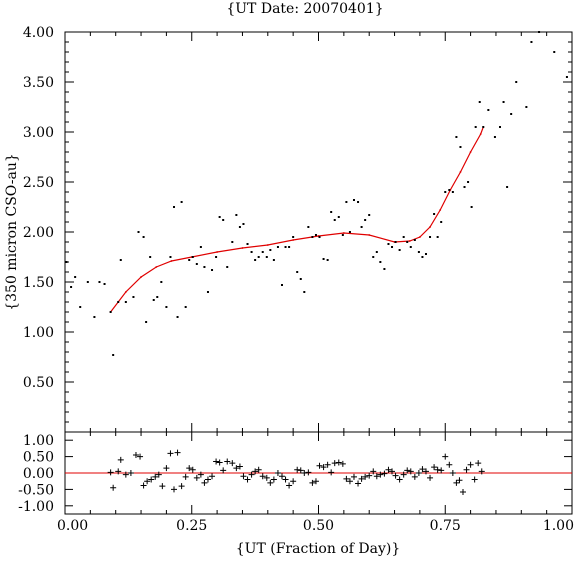  I want to click on residual-y-tick-labels: -1.00-0.500.000.501.00, so click(36, 474).